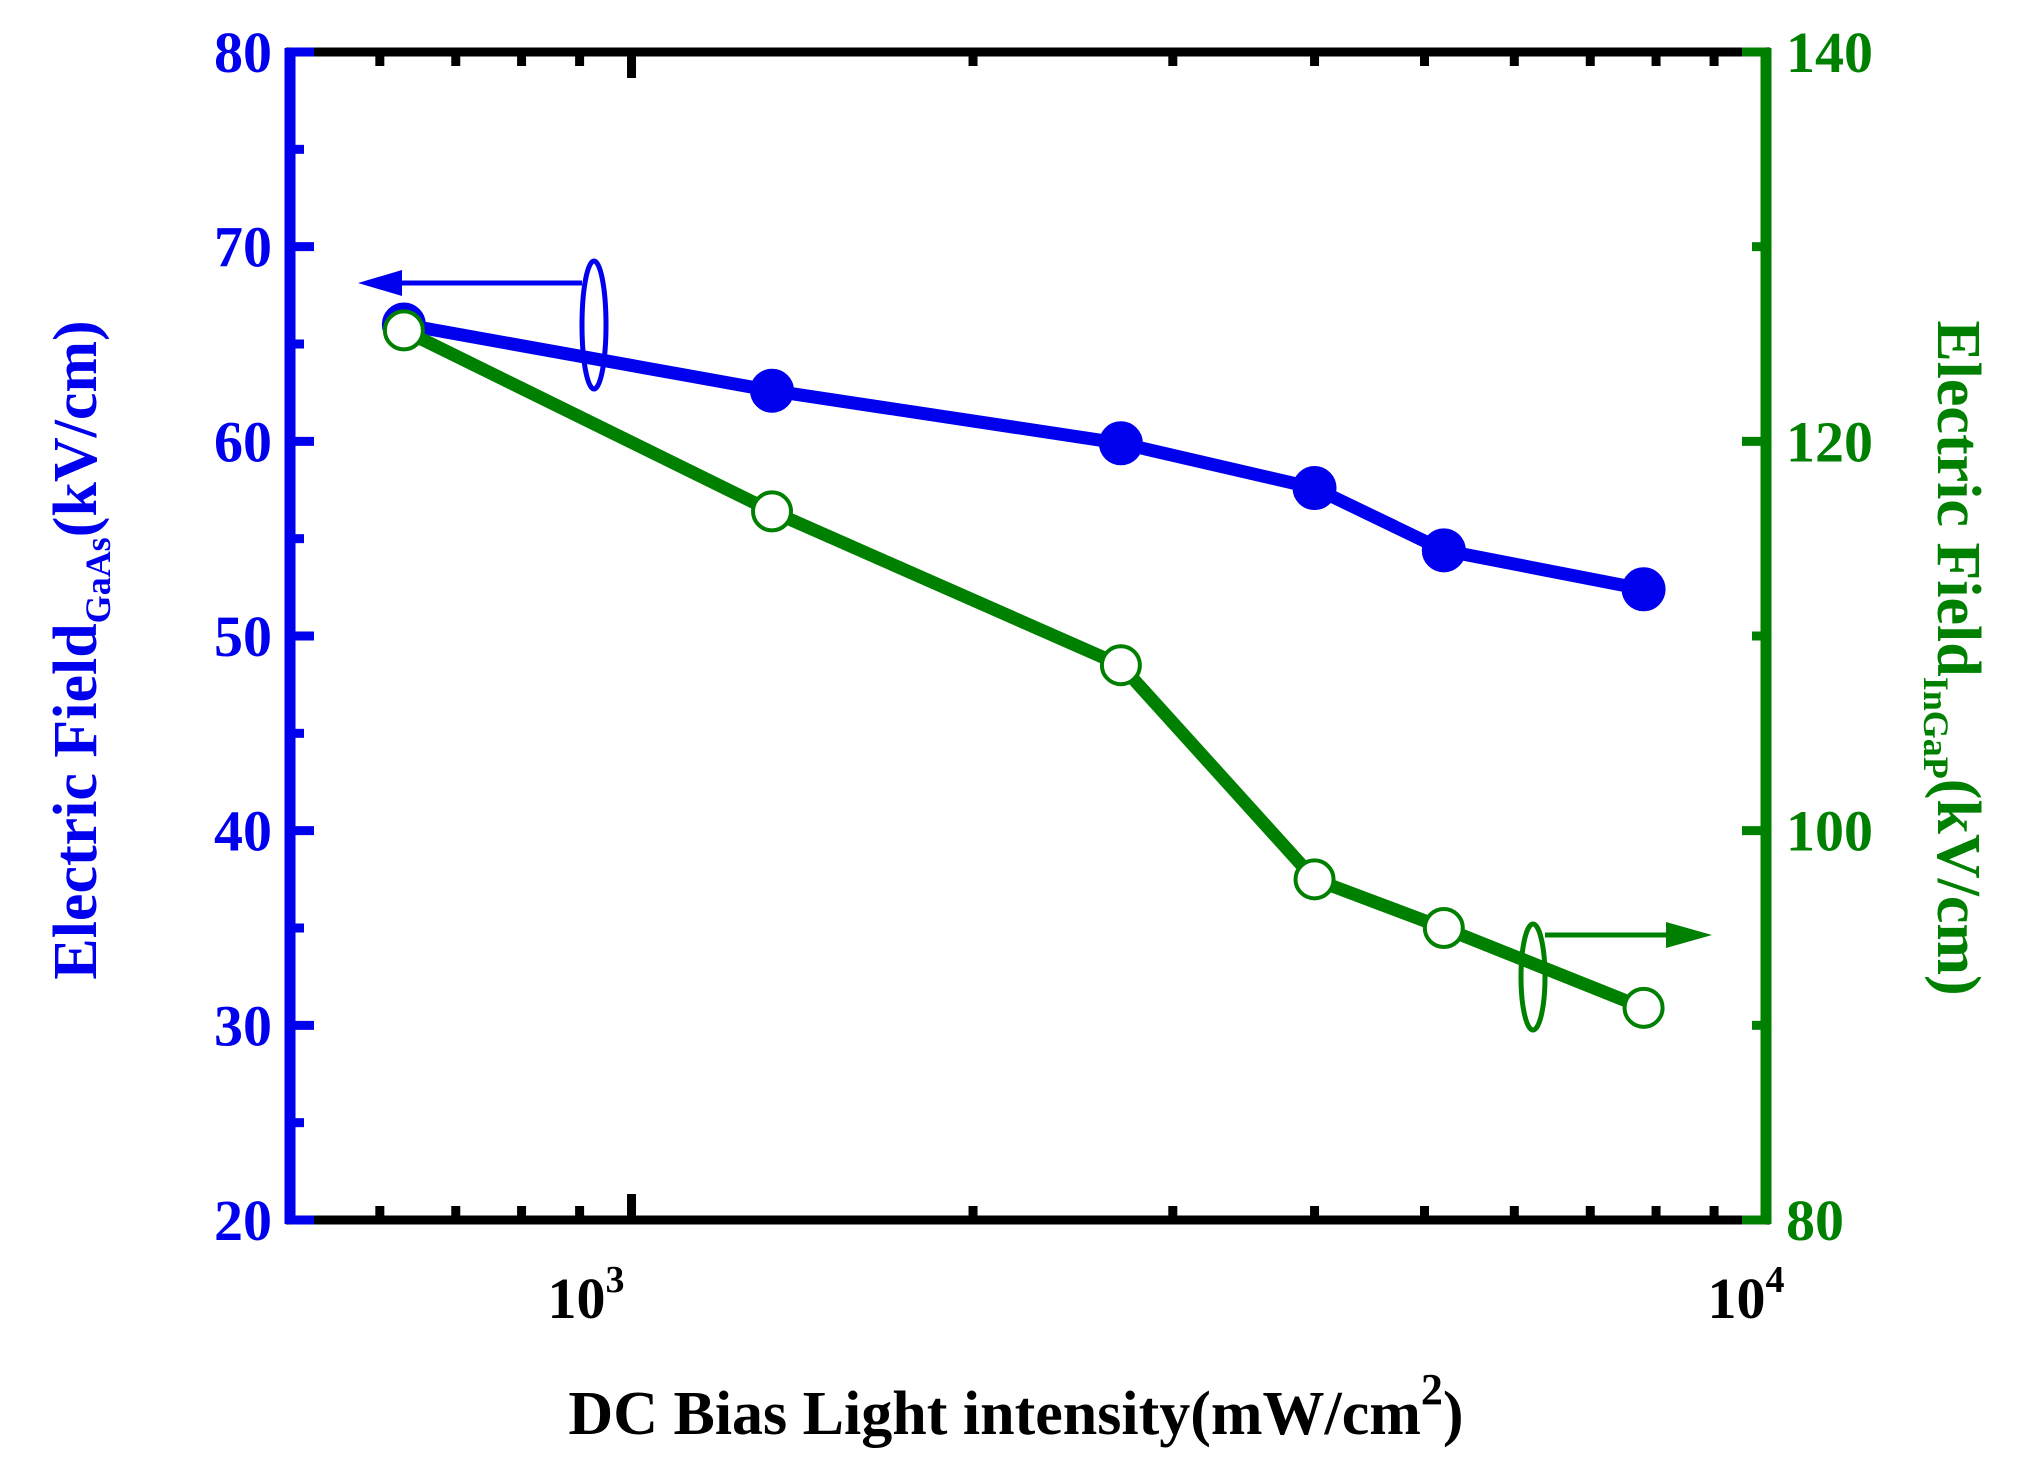 The height and width of the screenshot is (1462, 2036). I want to click on x-tick-label-10000: 10⁴, so click(1746, 1295).